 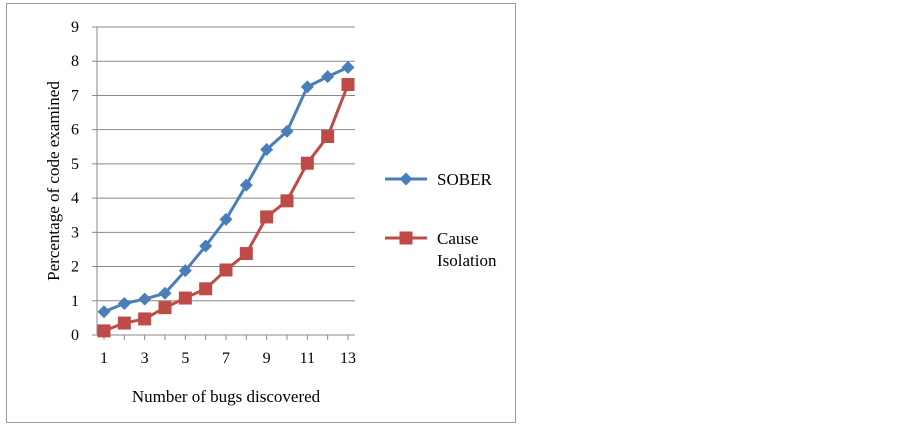 I want to click on x-tick-label: 5, so click(x=185, y=358).